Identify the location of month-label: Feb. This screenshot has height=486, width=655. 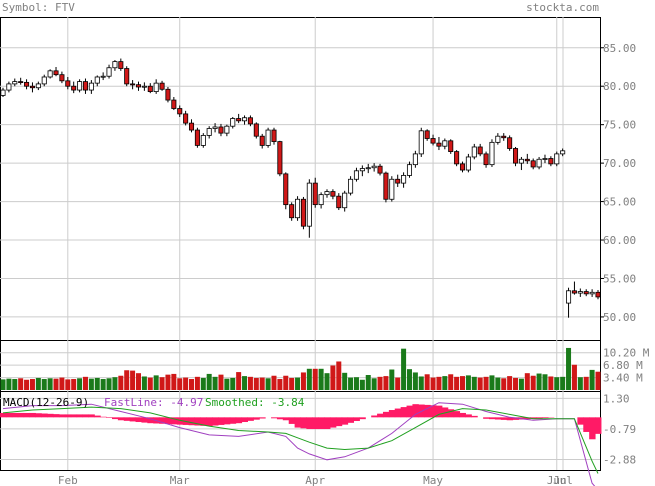
(68, 480).